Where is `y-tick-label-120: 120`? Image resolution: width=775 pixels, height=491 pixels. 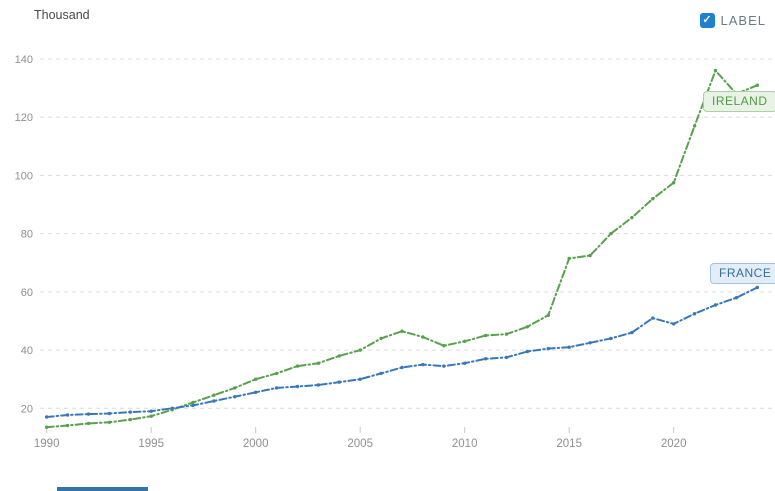 y-tick-label-120: 120 is located at coordinates (24, 118).